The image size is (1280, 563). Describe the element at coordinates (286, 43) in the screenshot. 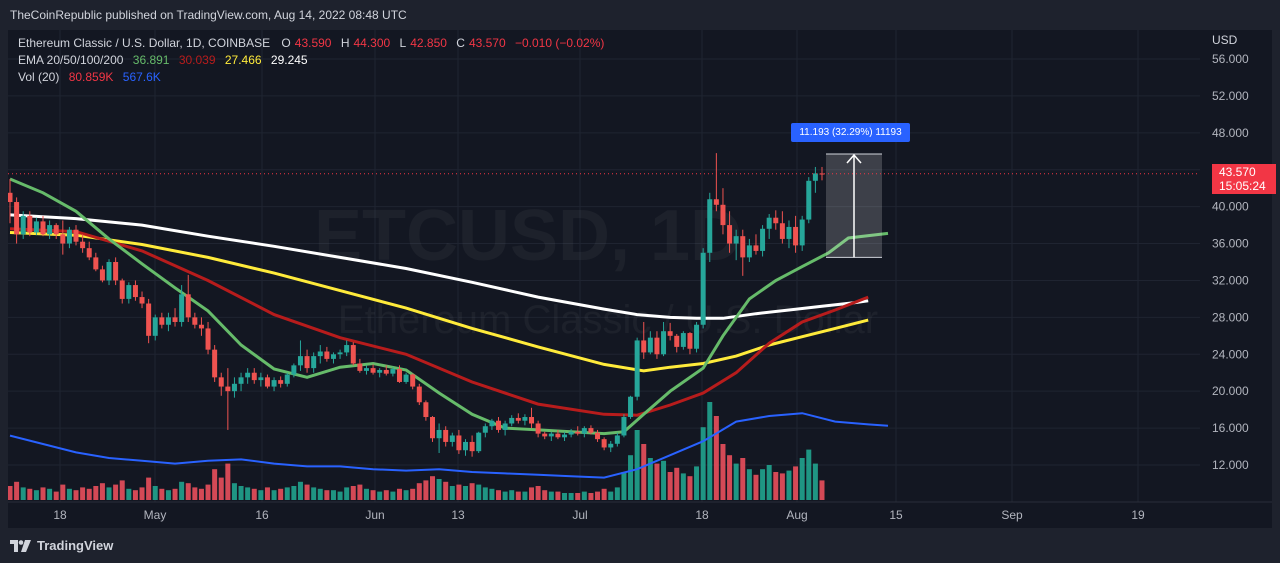

I see `legend-open-key: O` at that location.